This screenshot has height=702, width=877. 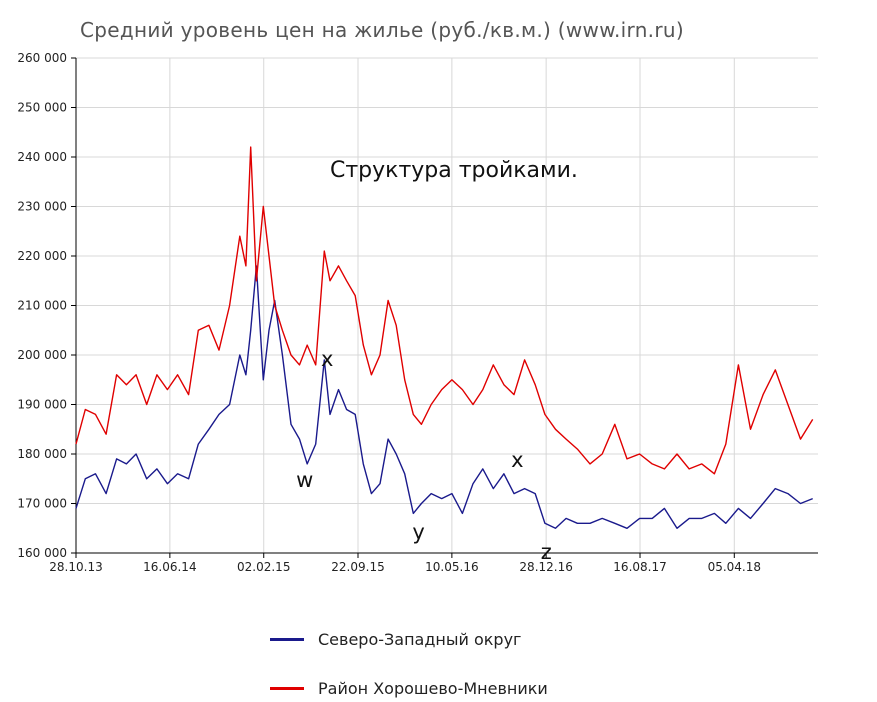 I want to click on y-tick-label: 230 000, so click(x=42, y=207).